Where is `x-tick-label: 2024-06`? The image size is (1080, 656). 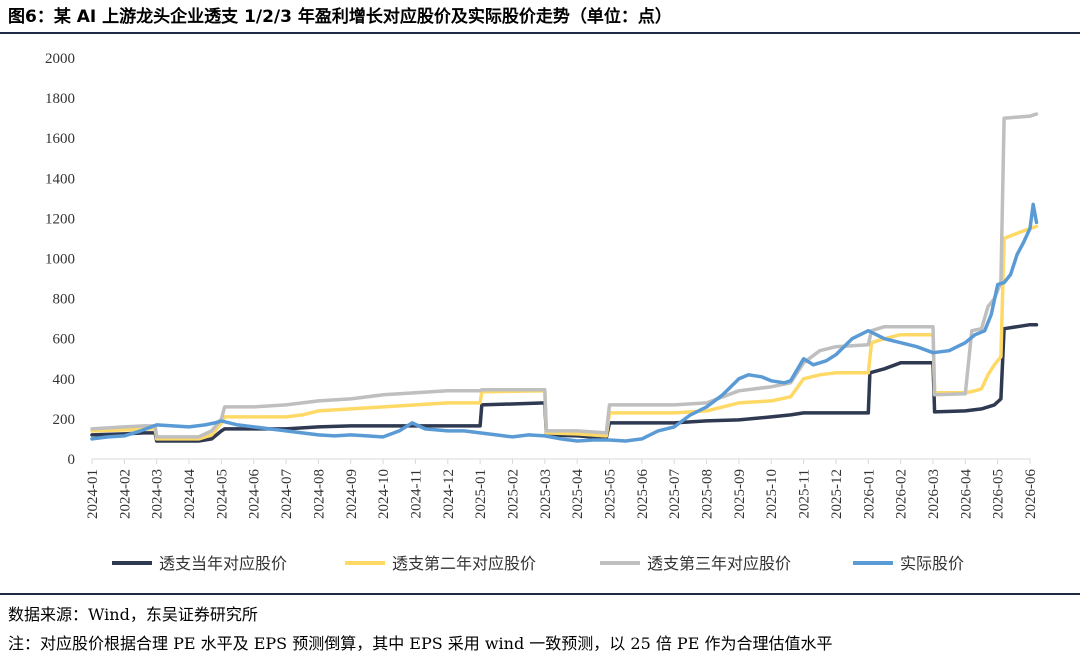
x-tick-label: 2024-06 is located at coordinates (255, 494).